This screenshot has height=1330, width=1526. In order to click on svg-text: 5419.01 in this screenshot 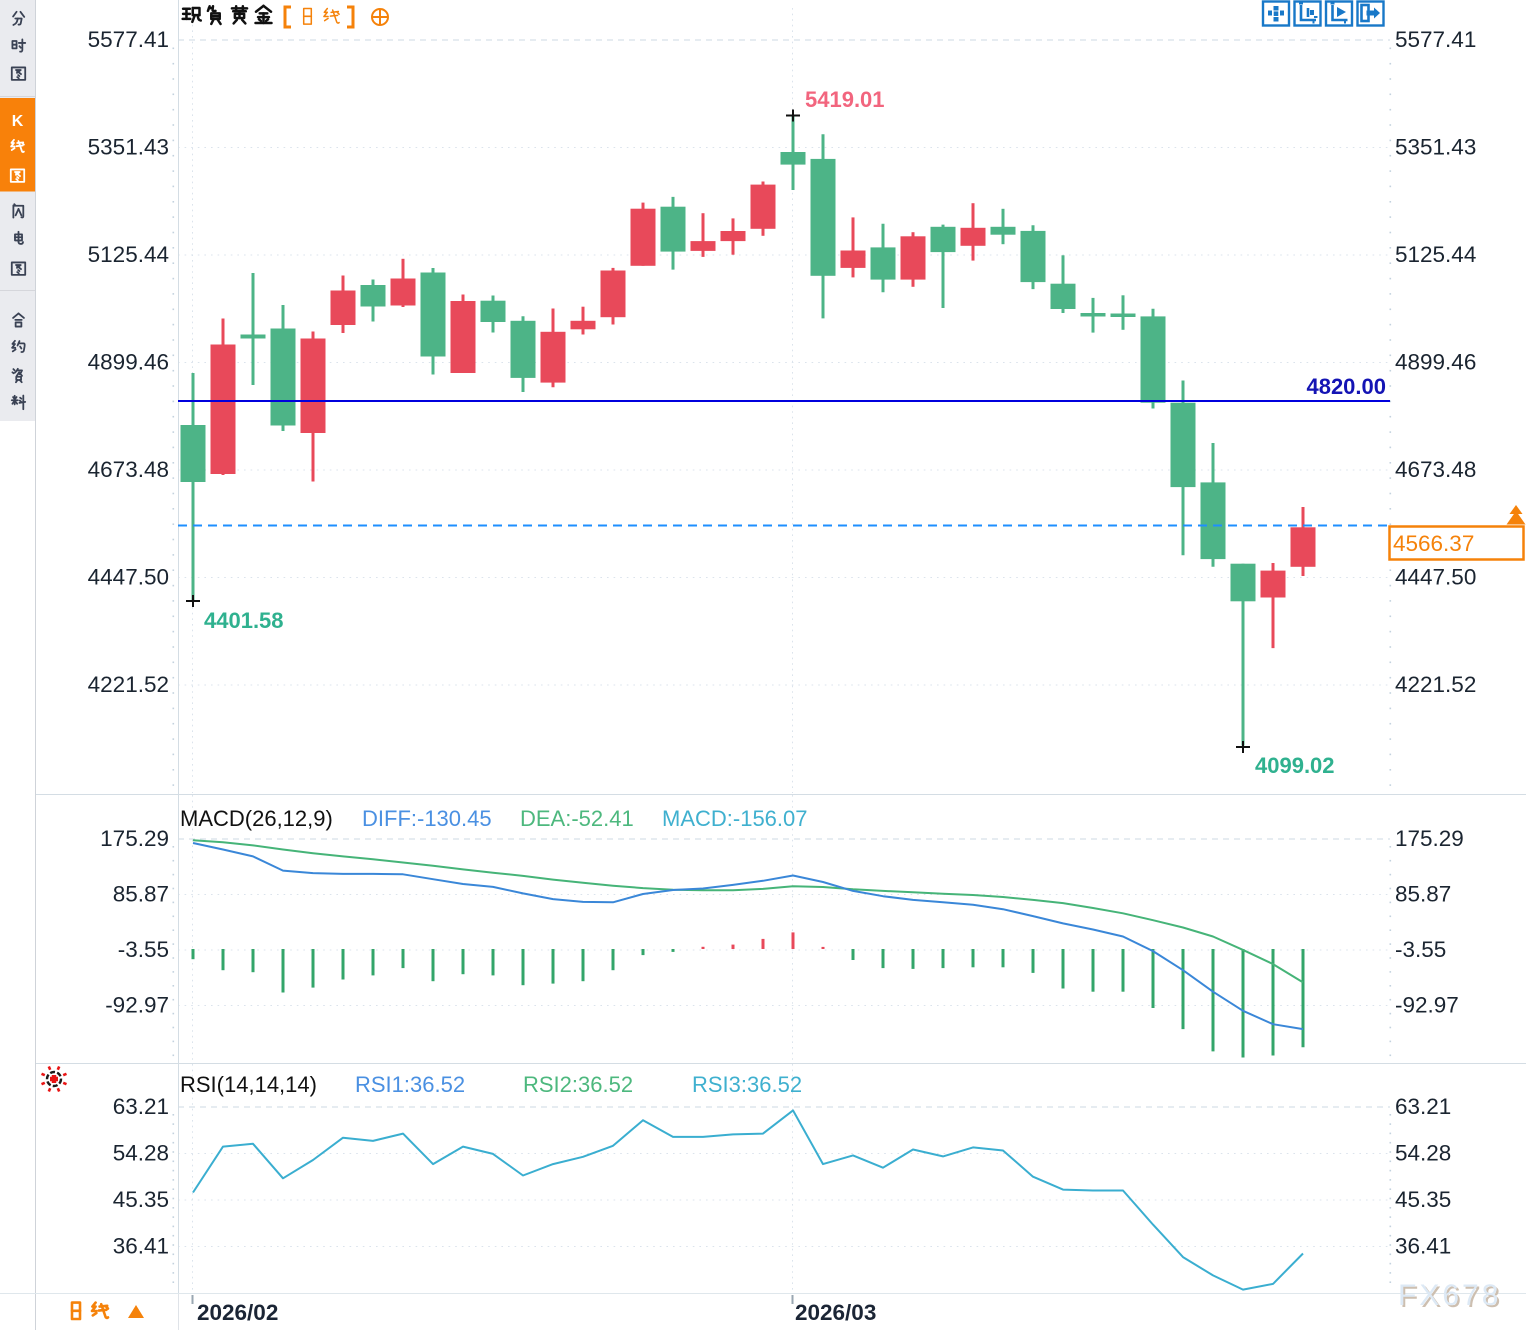, I will do `click(845, 99)`.